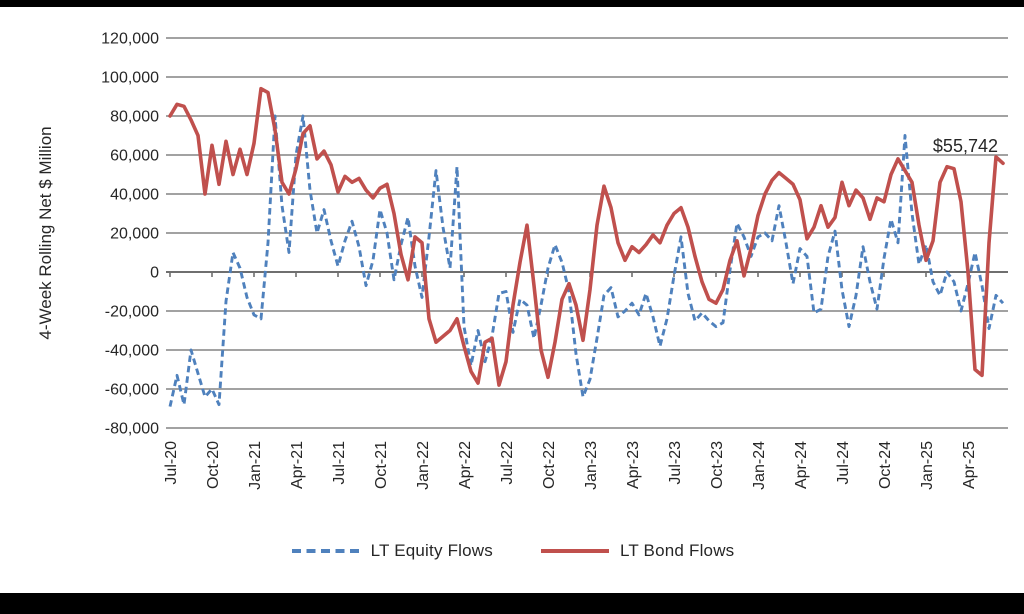  What do you see at coordinates (171, 463) in the screenshot?
I see `svg-text: Jul-20` at bounding box center [171, 463].